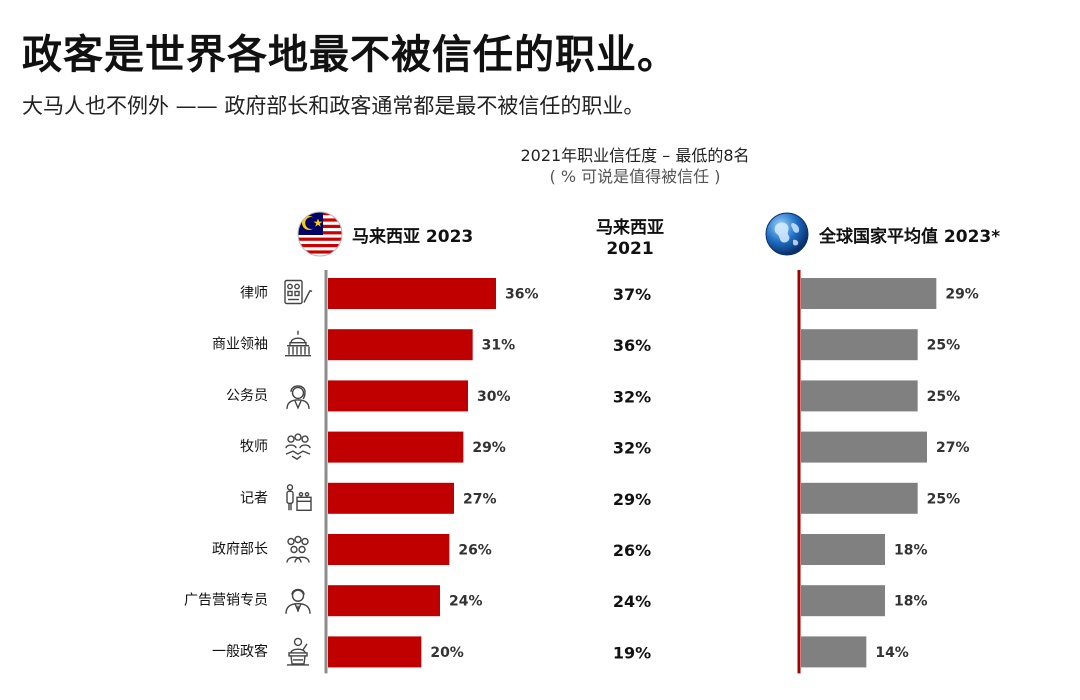 The height and width of the screenshot is (700, 1080). I want to click on malaysia-2021-value: 29%, so click(632, 499).